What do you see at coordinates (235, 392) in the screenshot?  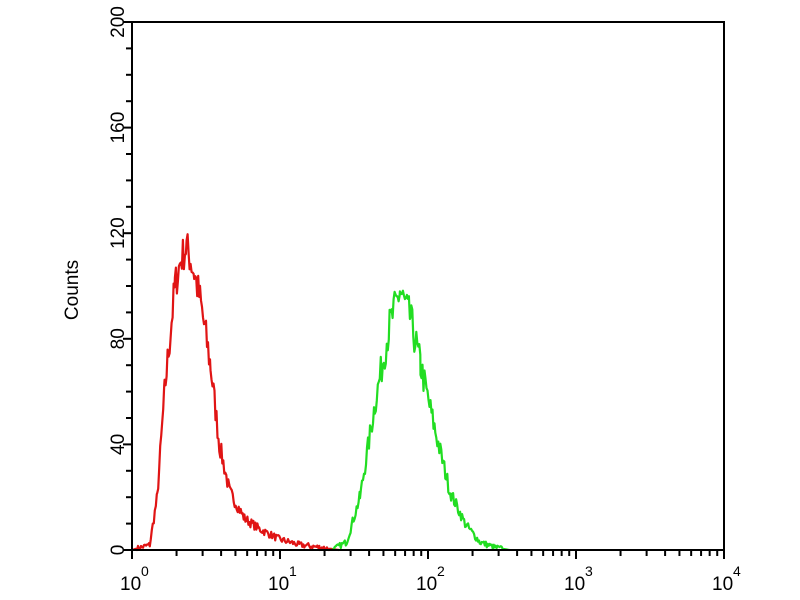 I see `red-histogram-series` at bounding box center [235, 392].